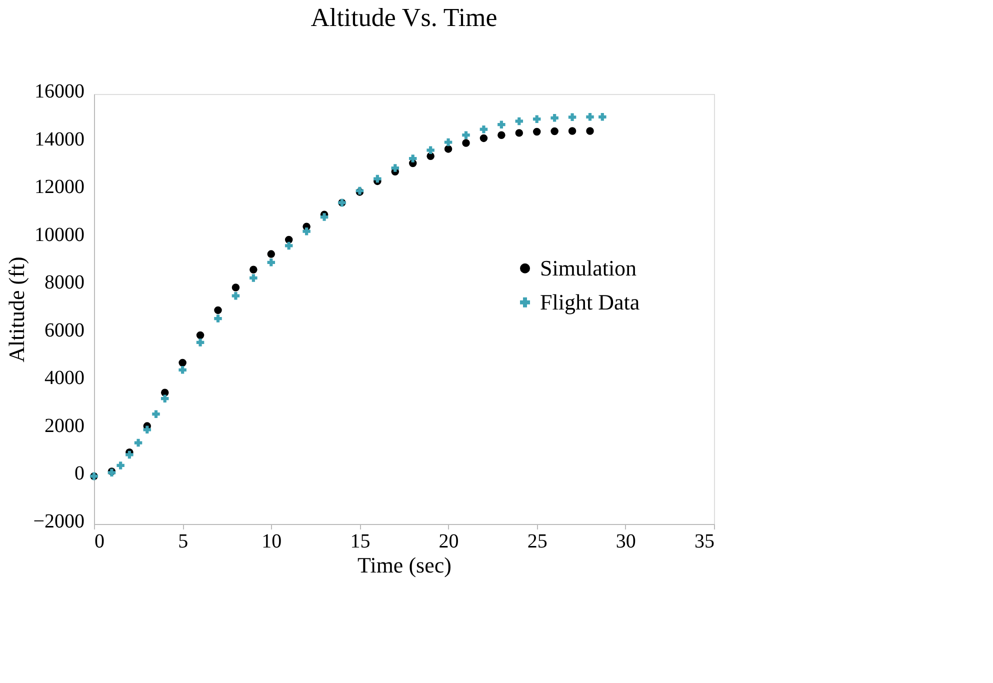  What do you see at coordinates (704, 541) in the screenshot?
I see `x-tick-label: 35` at bounding box center [704, 541].